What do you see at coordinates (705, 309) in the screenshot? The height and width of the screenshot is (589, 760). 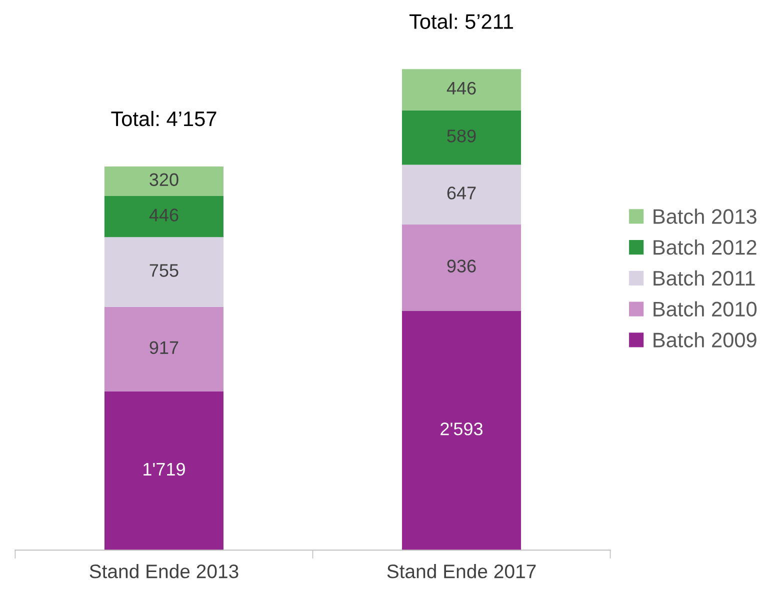 I see `legend-label: Batch 2010` at bounding box center [705, 309].